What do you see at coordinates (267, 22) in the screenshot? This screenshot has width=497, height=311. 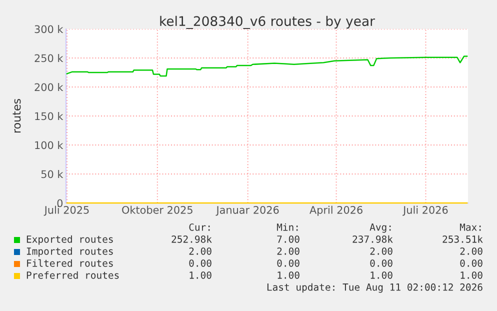 I see `chart-title: kel1_208340_v6 routes - by year` at bounding box center [267, 22].